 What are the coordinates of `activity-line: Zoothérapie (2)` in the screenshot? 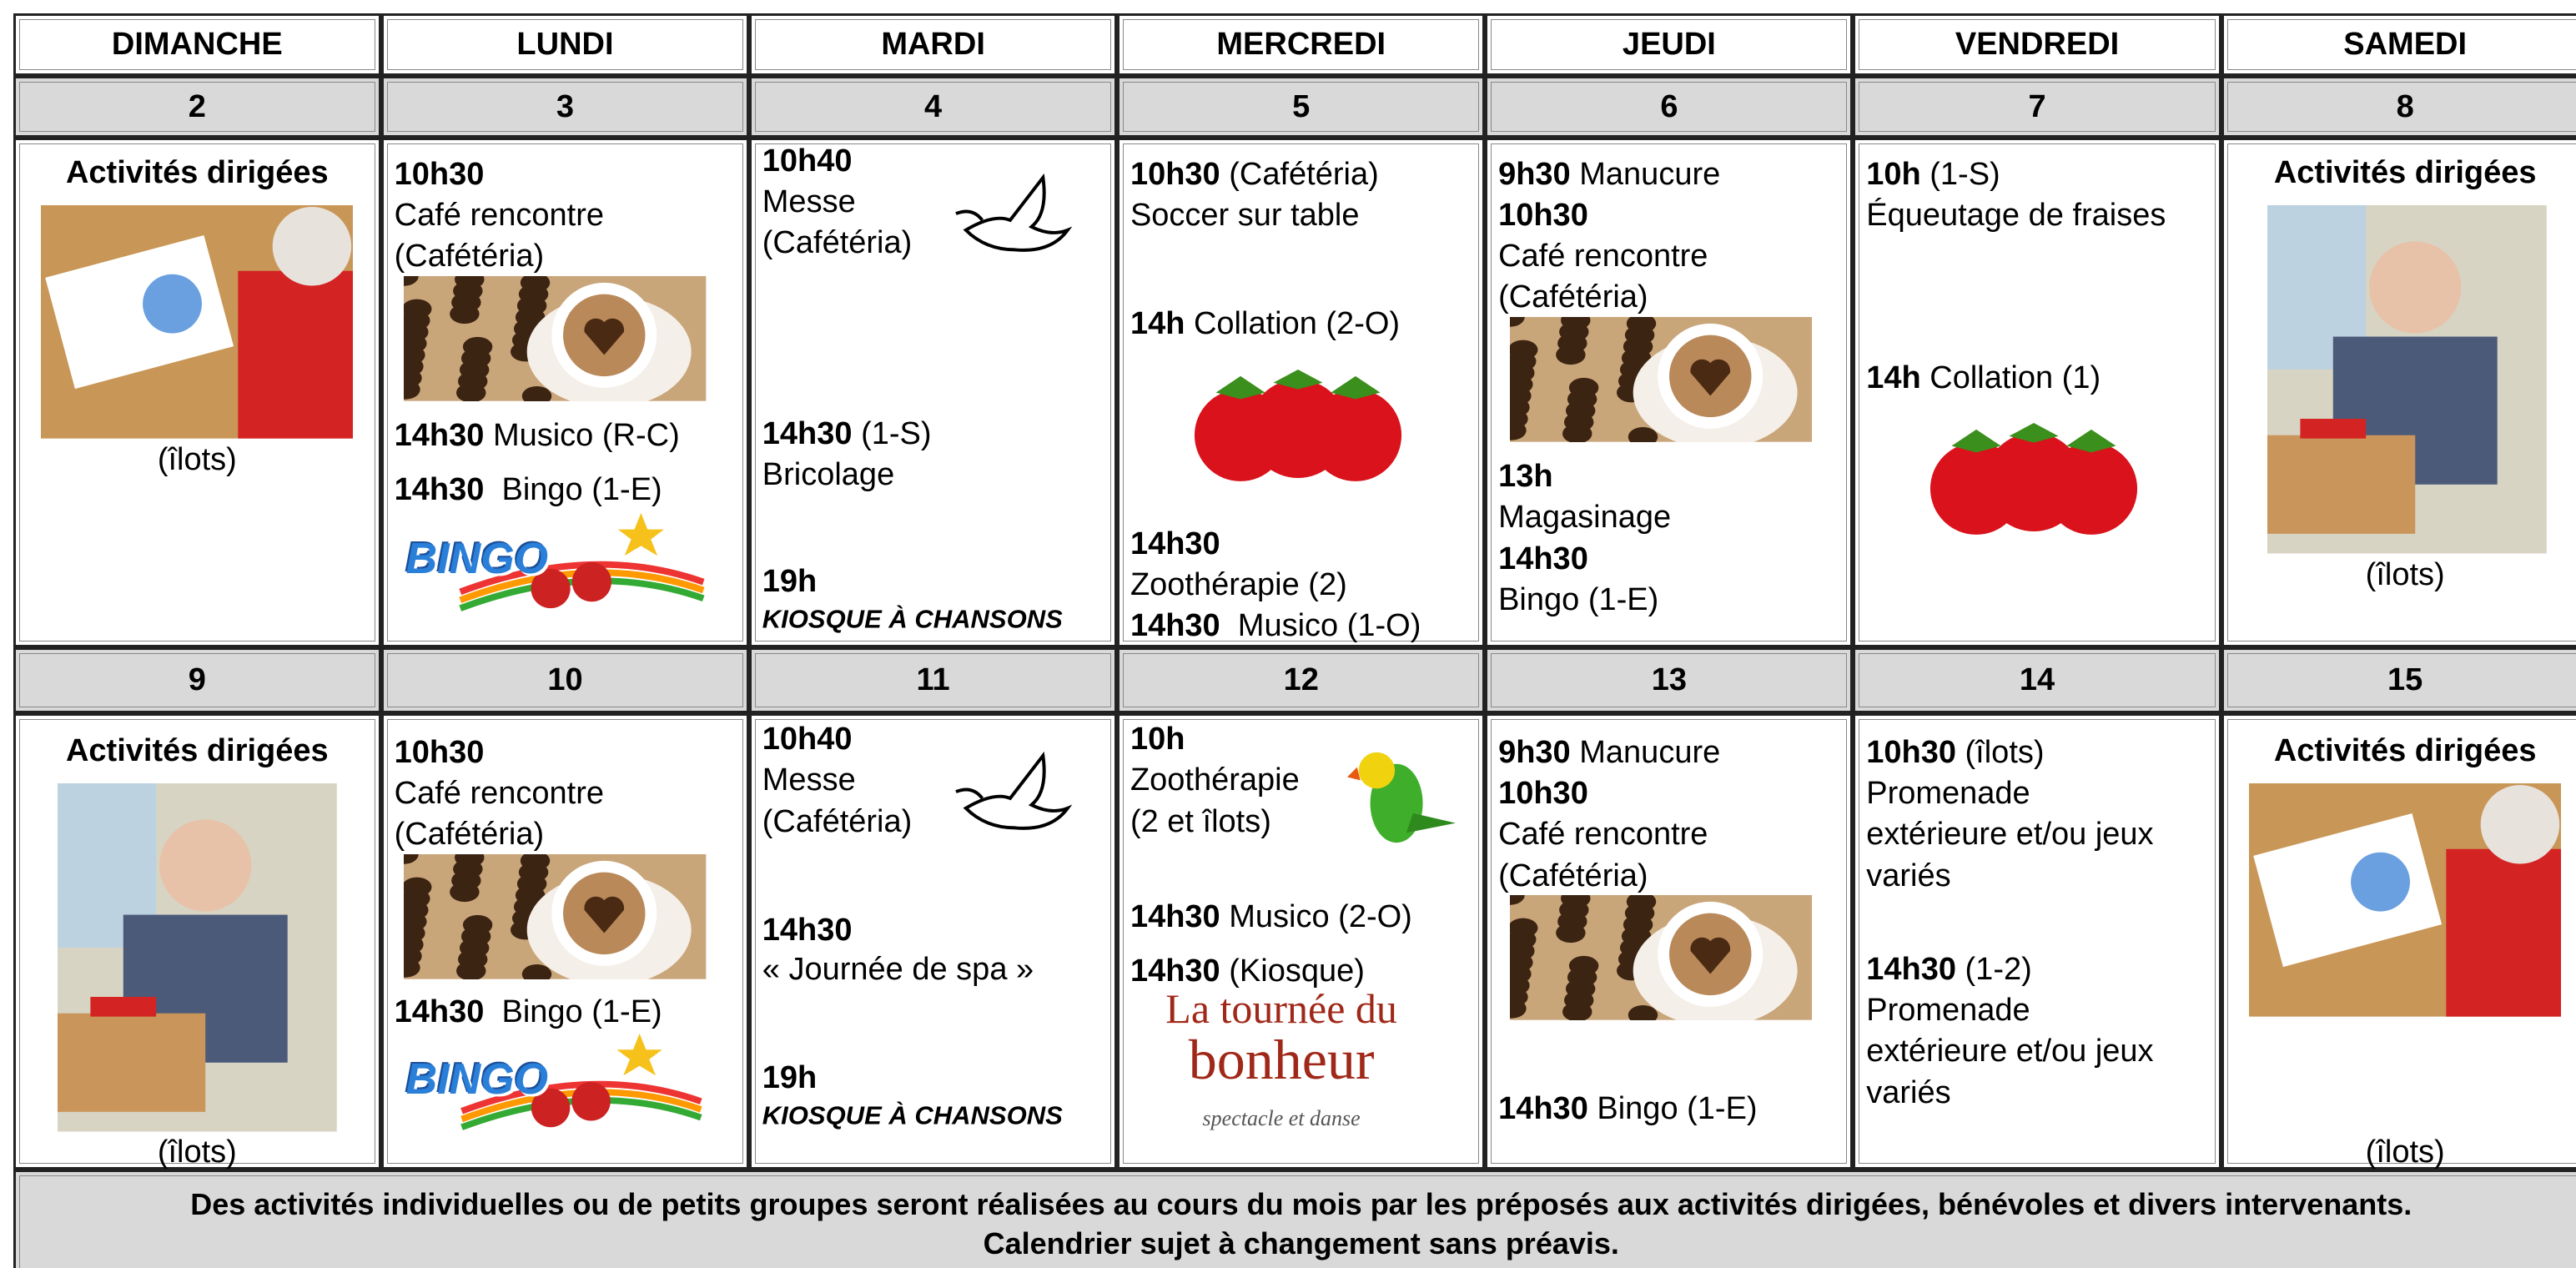 It's located at (1238, 585).